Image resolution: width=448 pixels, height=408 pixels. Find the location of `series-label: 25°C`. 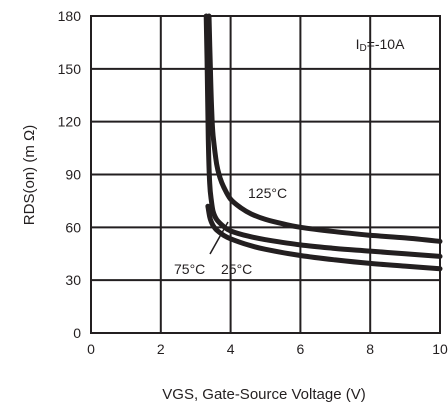

series-label: 25°C is located at coordinates (236, 269).